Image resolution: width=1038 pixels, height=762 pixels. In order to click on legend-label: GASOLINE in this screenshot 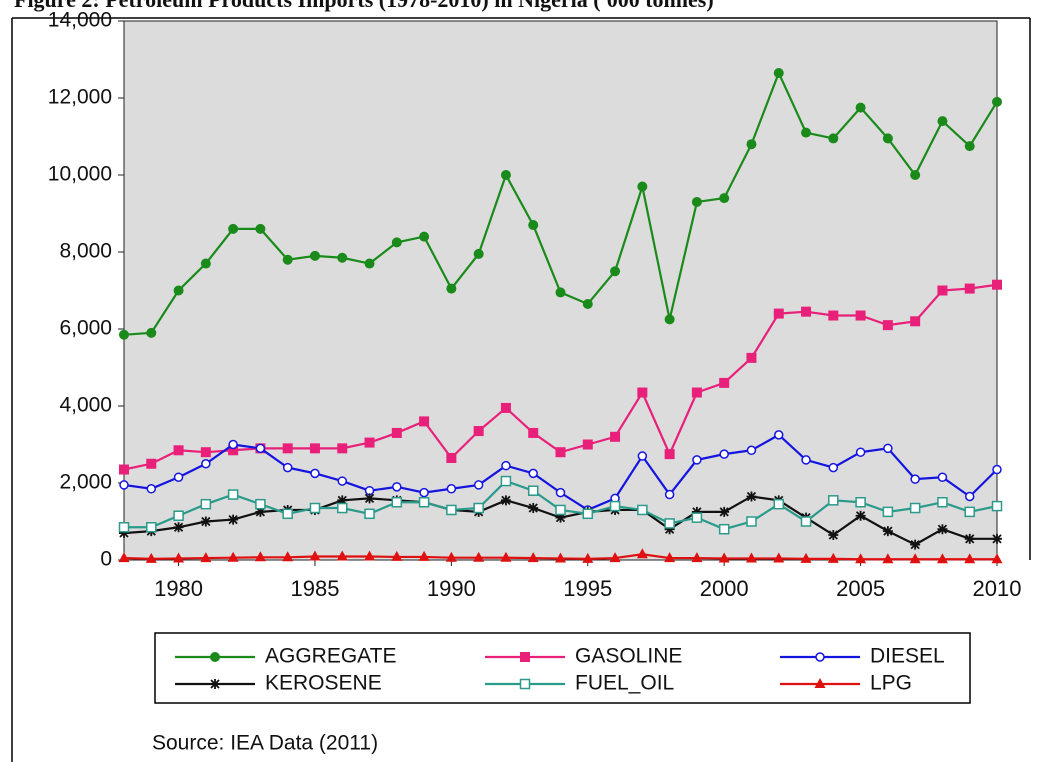, I will do `click(628, 656)`.